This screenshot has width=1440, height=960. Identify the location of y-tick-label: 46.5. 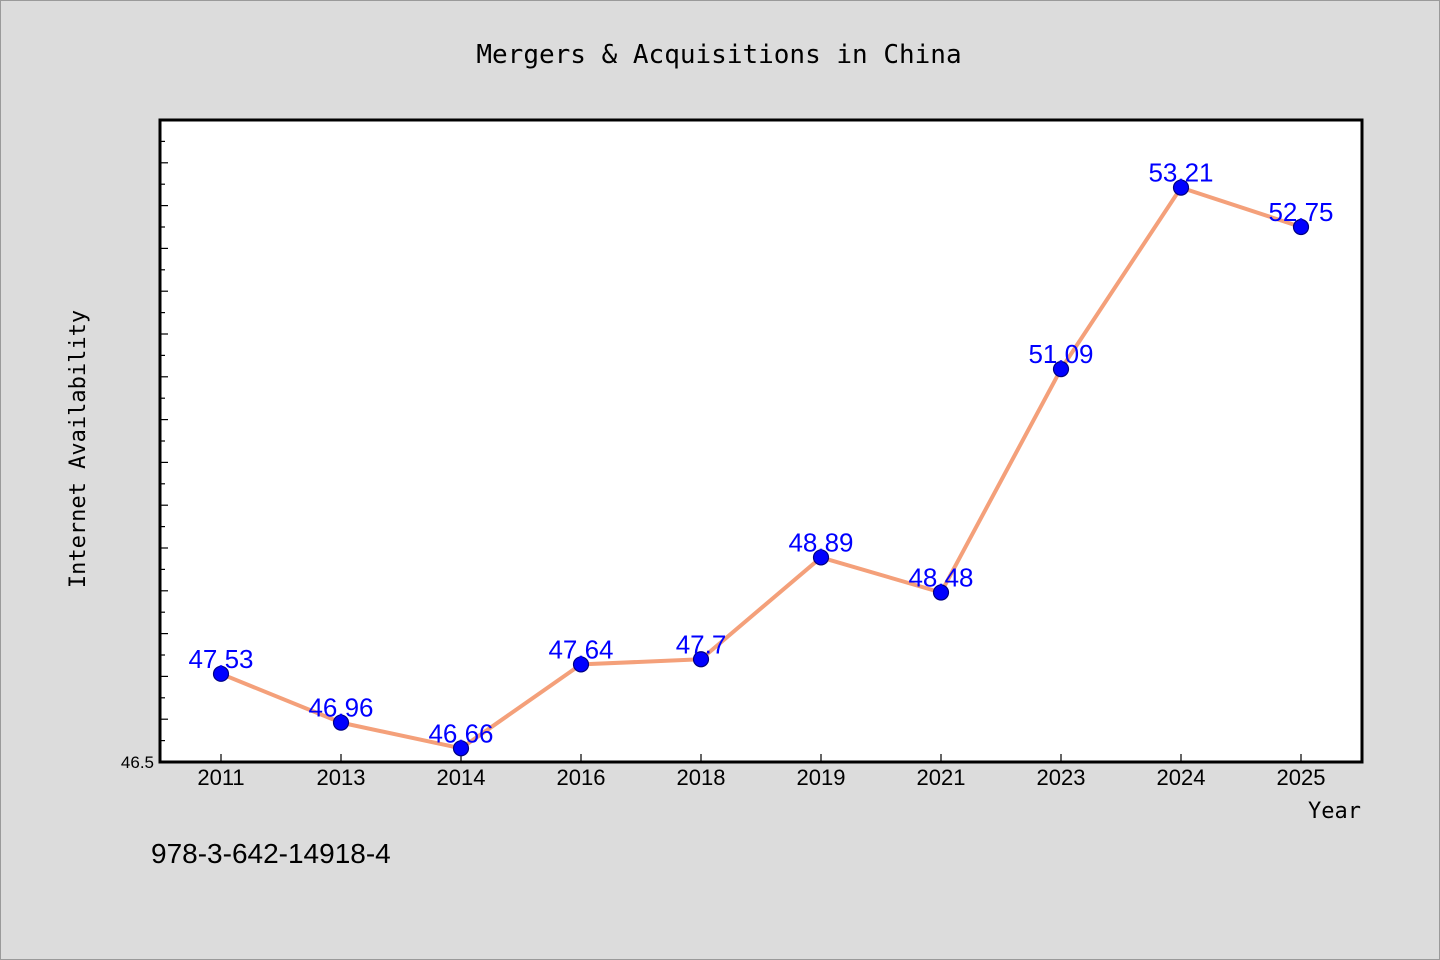
(137, 762).